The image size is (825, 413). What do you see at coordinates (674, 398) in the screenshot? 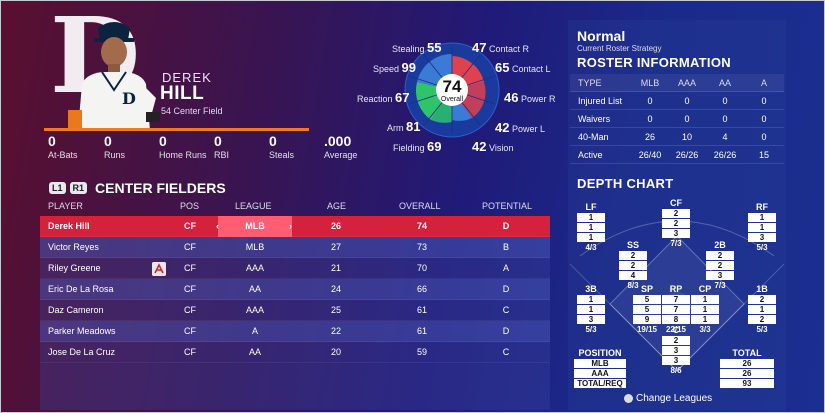
I see `change-leagues-label: Change Leagues` at bounding box center [674, 398].